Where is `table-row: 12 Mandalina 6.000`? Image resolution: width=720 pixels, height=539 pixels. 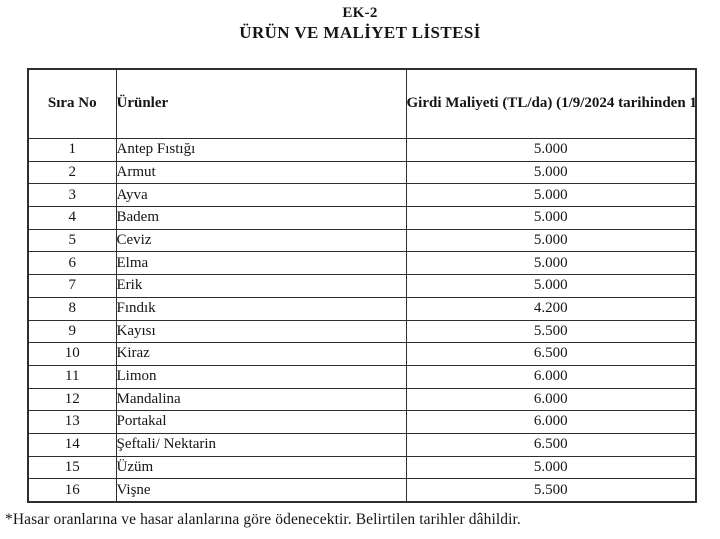
table-row: 12 Mandalina 6.000 is located at coordinates (362, 399).